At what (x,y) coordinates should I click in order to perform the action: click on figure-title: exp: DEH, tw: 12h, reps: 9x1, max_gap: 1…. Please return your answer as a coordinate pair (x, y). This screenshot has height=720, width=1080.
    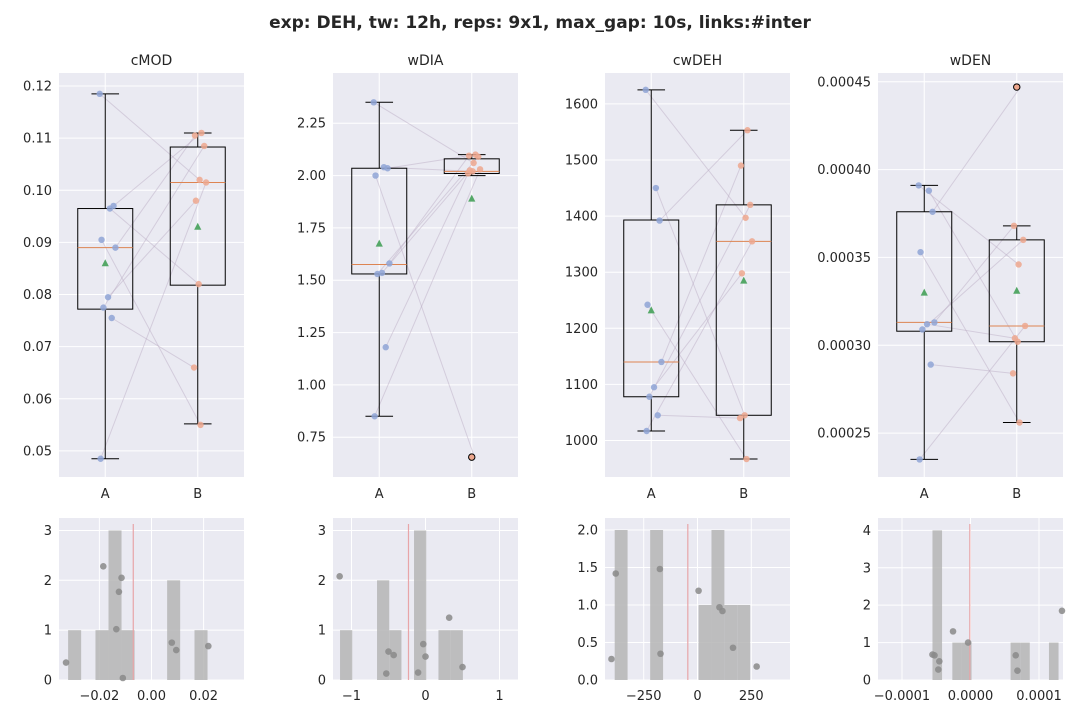
    Looking at the image, I should click on (540, 23).